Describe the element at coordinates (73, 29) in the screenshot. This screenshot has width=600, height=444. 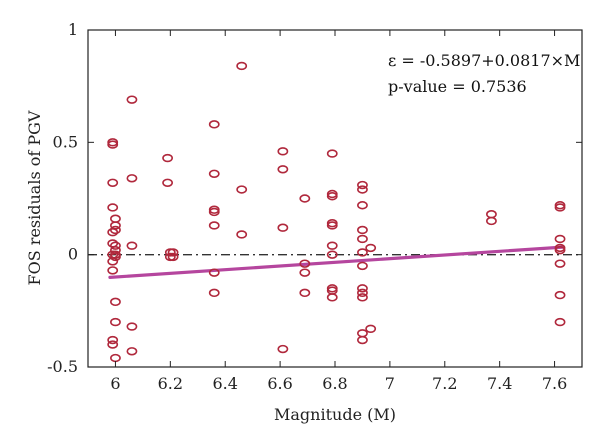
I see `y-tick-label: 1` at that location.